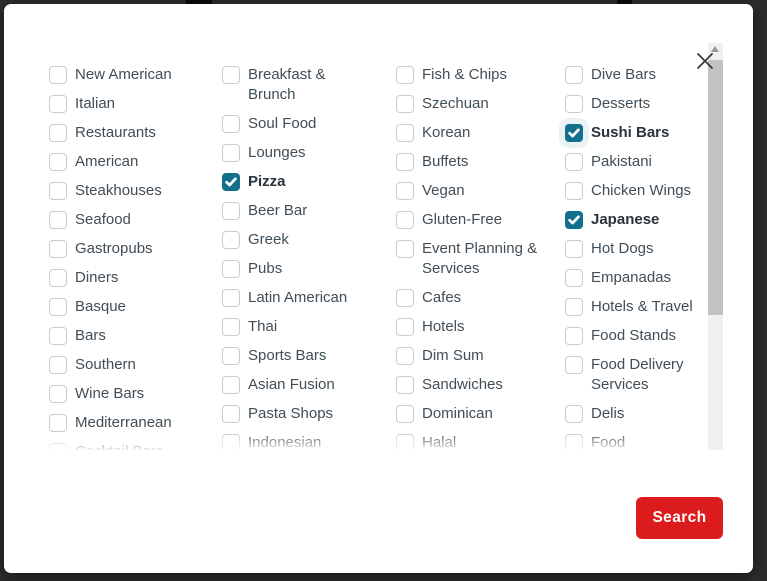 The width and height of the screenshot is (767, 581). I want to click on category-option: Pizza, so click(309, 182).